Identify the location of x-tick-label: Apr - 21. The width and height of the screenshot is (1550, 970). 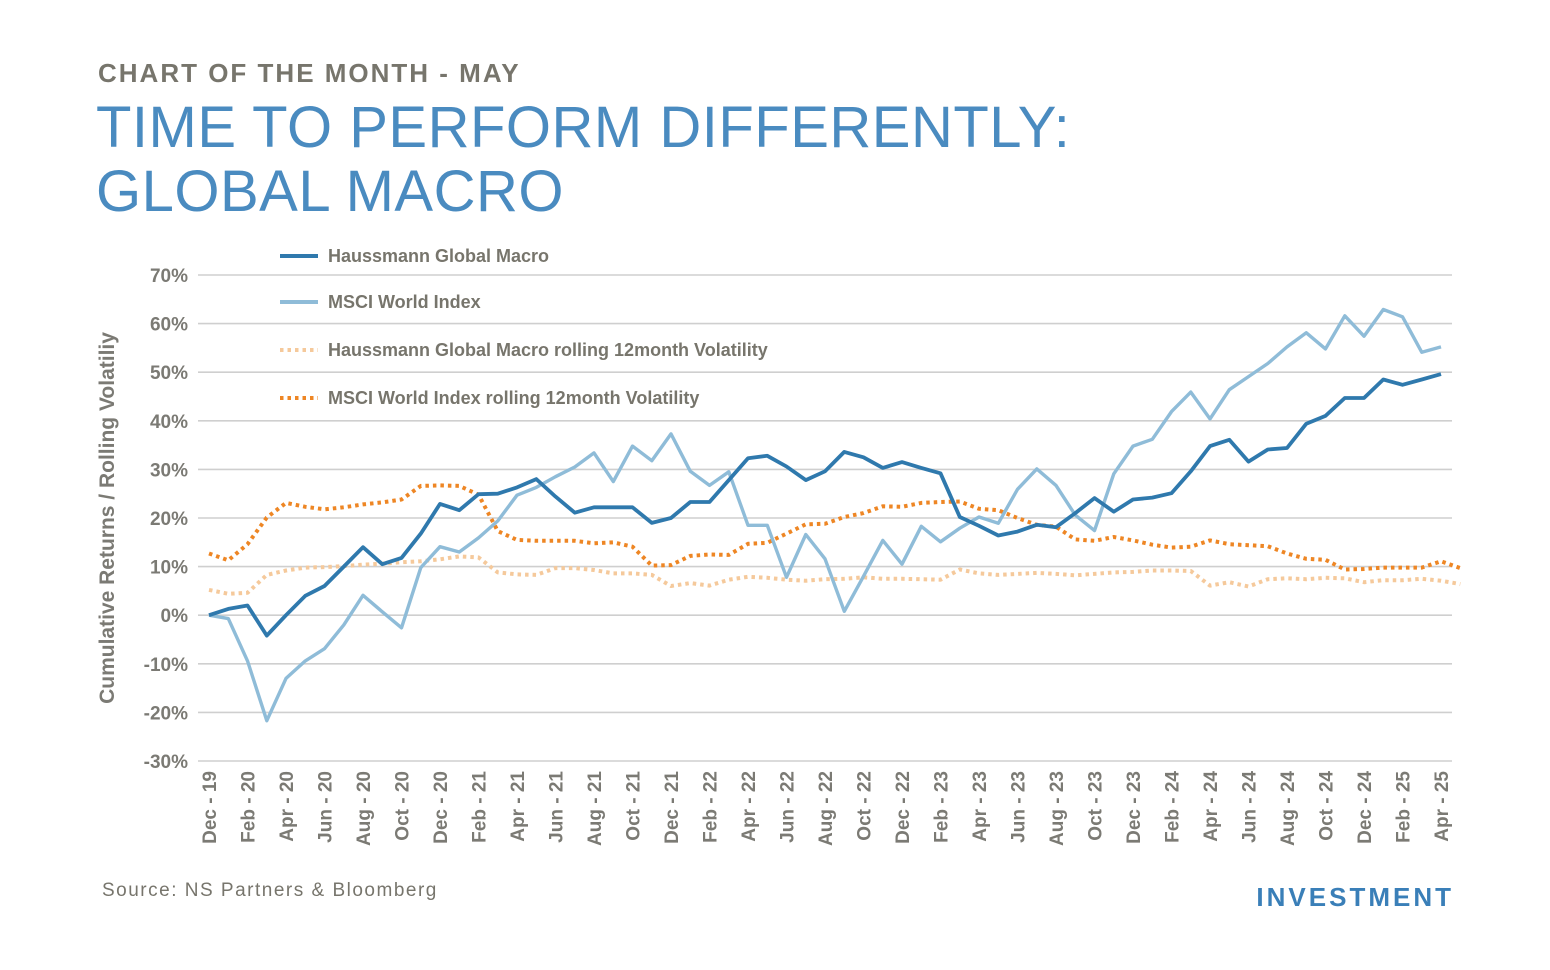
(518, 806).